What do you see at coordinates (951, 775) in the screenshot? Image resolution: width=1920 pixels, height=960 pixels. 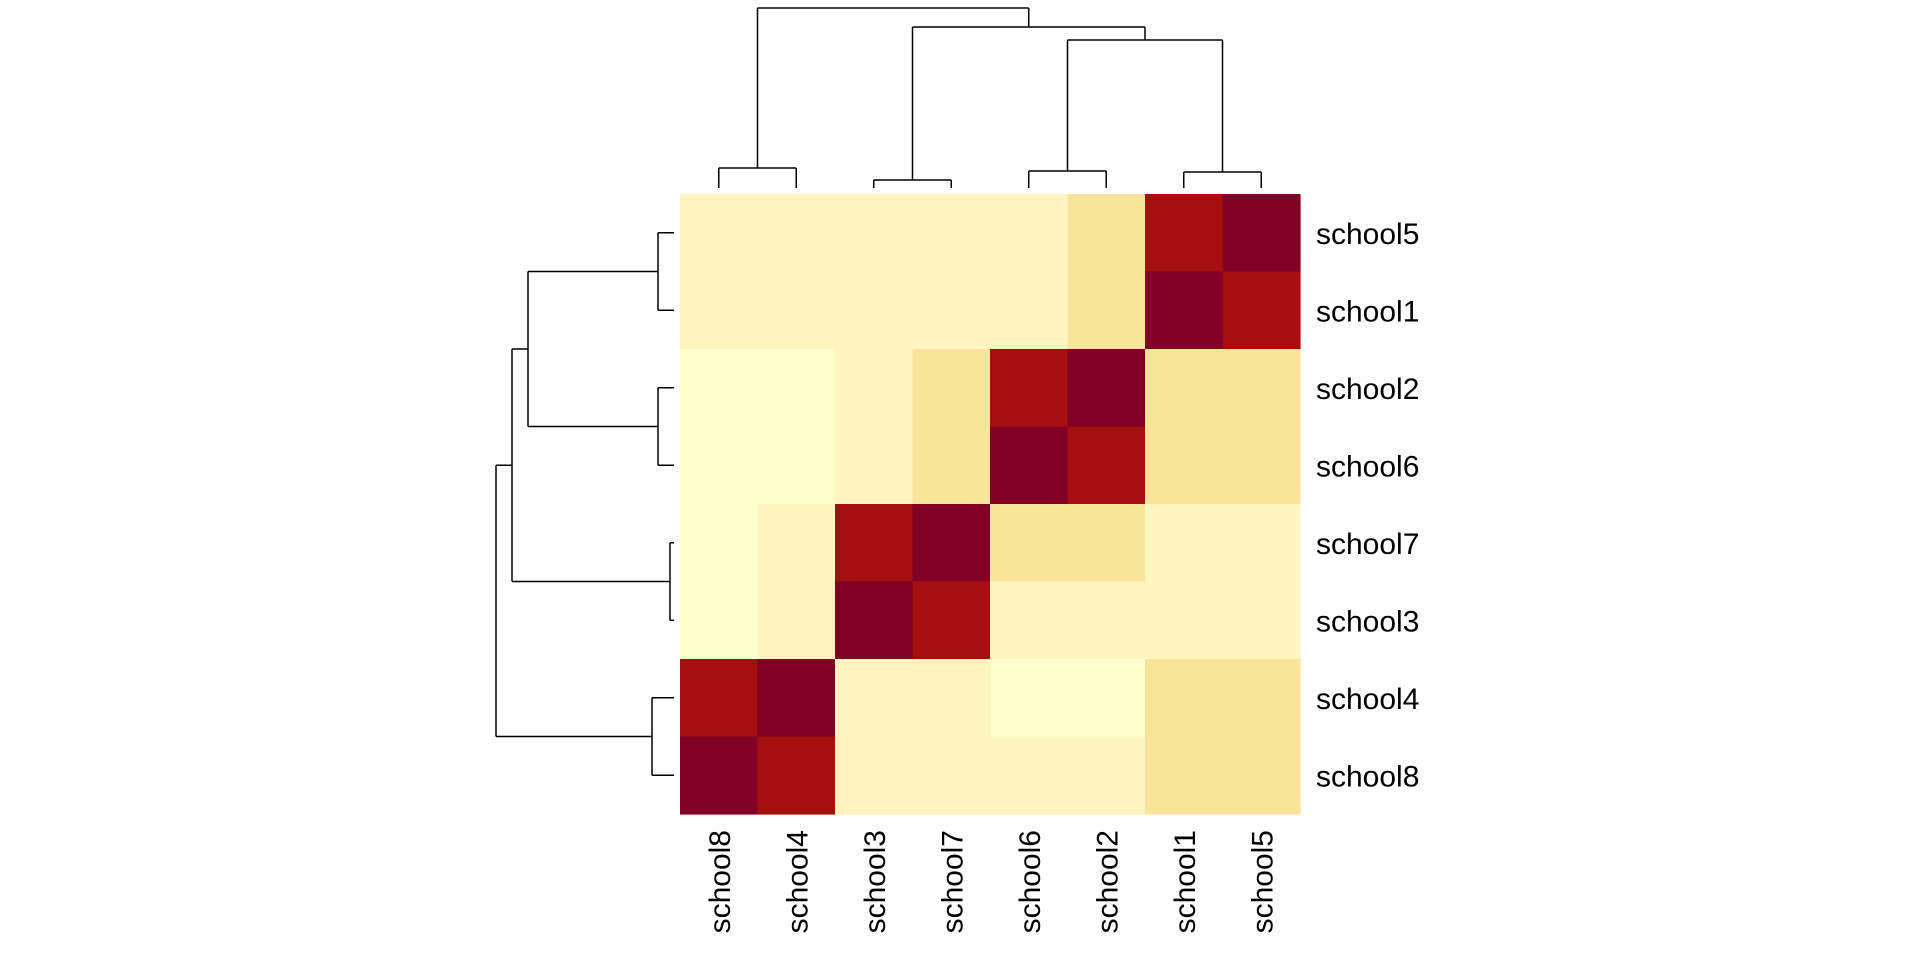 I see `heatmap-cell-school8-school7` at bounding box center [951, 775].